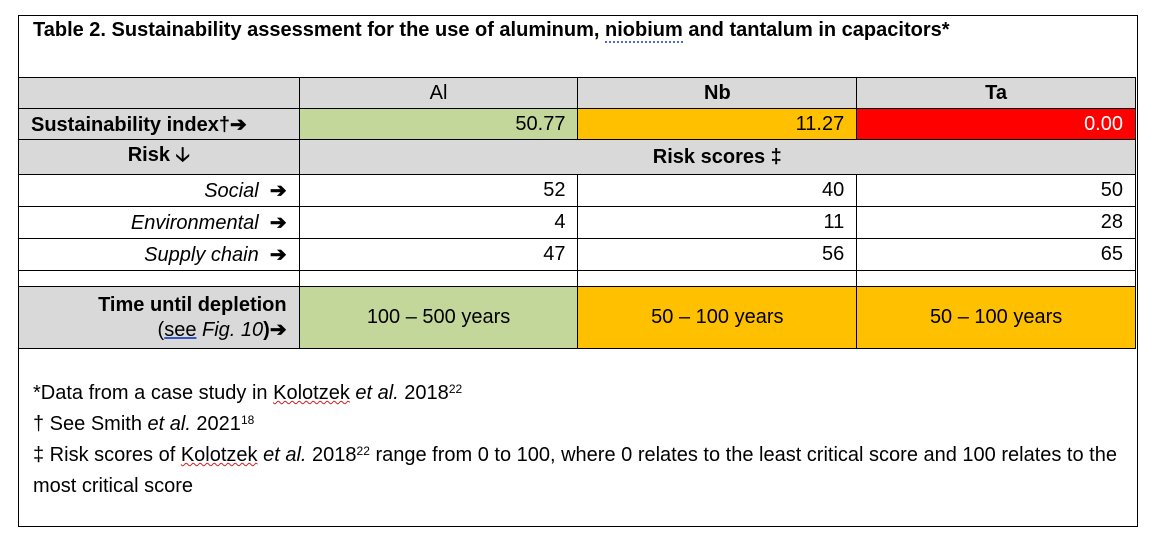 The width and height of the screenshot is (1153, 542). Describe the element at coordinates (996, 93) in the screenshot. I see `col-header-ta: Ta` at that location.